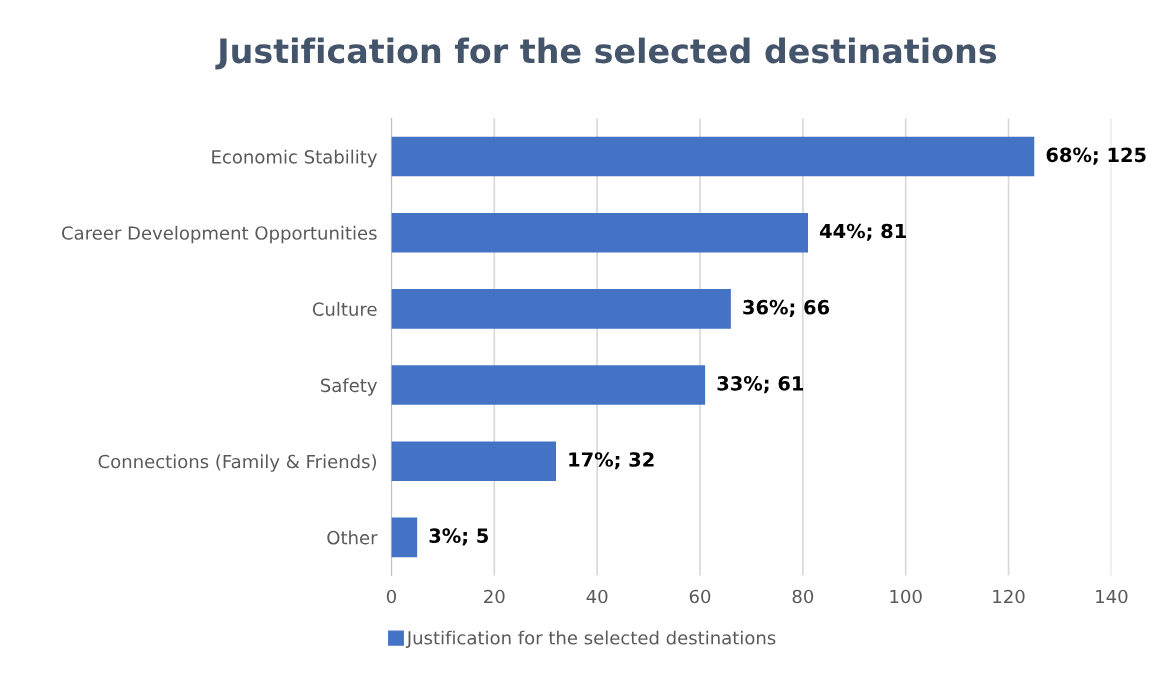 This screenshot has width=1165, height=677. Describe the element at coordinates (597, 596) in the screenshot. I see `x-tick-label: 40` at that location.